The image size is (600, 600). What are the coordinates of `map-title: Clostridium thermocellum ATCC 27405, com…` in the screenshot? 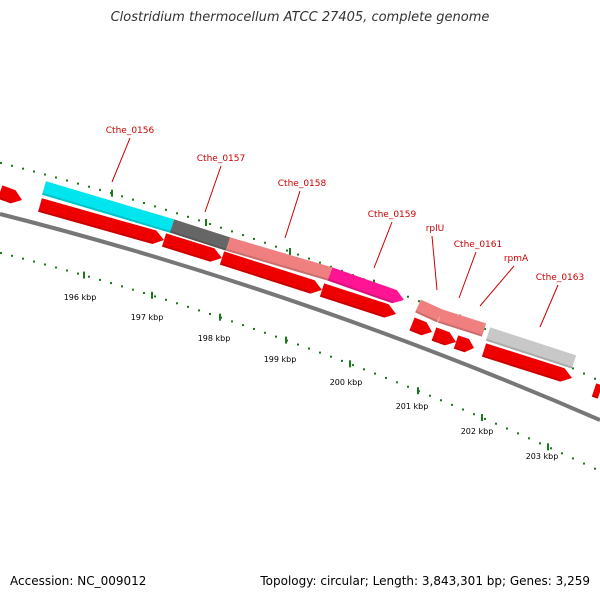 It's located at (300, 17).